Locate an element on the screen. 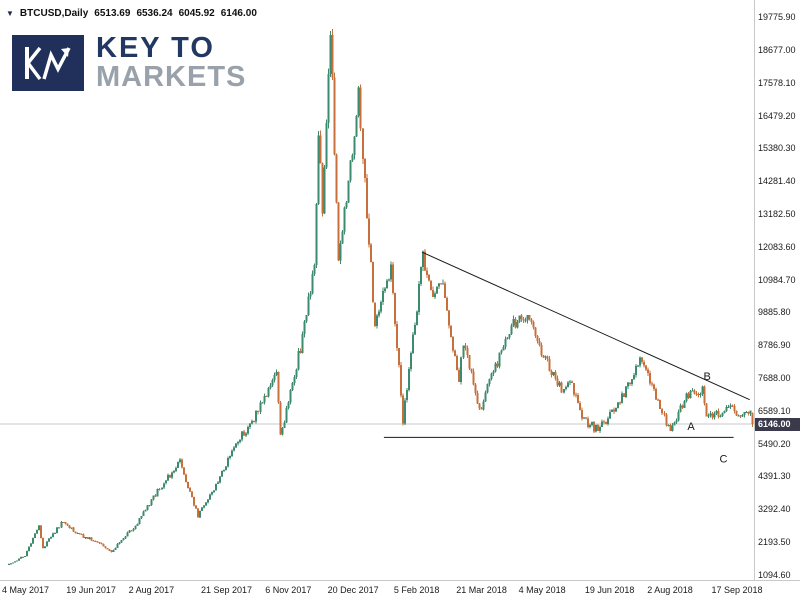  symbol-marker-icon: ▼ is located at coordinates (10, 13).